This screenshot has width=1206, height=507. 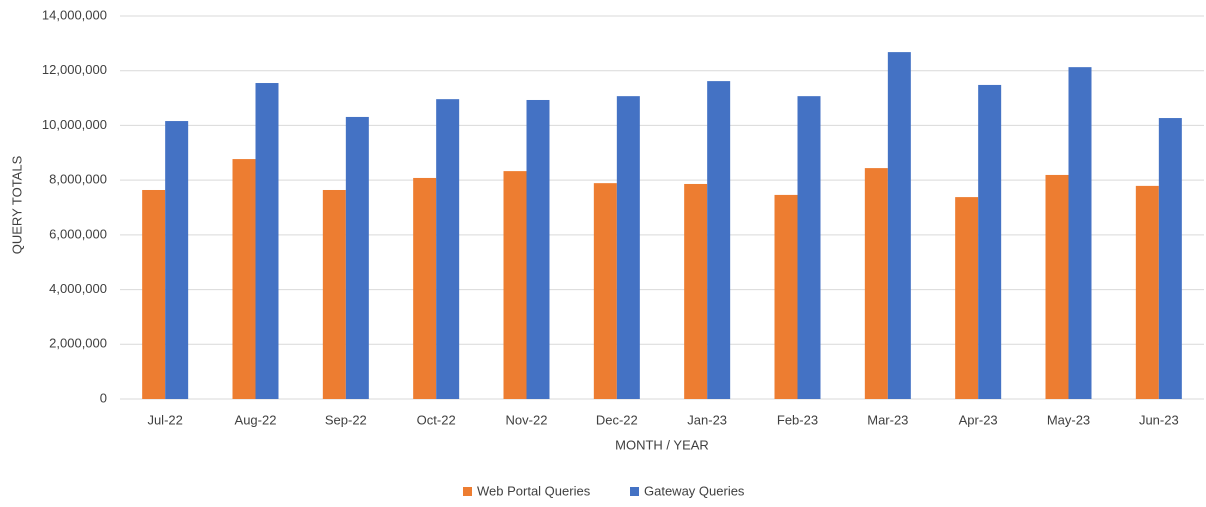 What do you see at coordinates (534, 490) in the screenshot?
I see `legend-label: Web Portal Queries` at bounding box center [534, 490].